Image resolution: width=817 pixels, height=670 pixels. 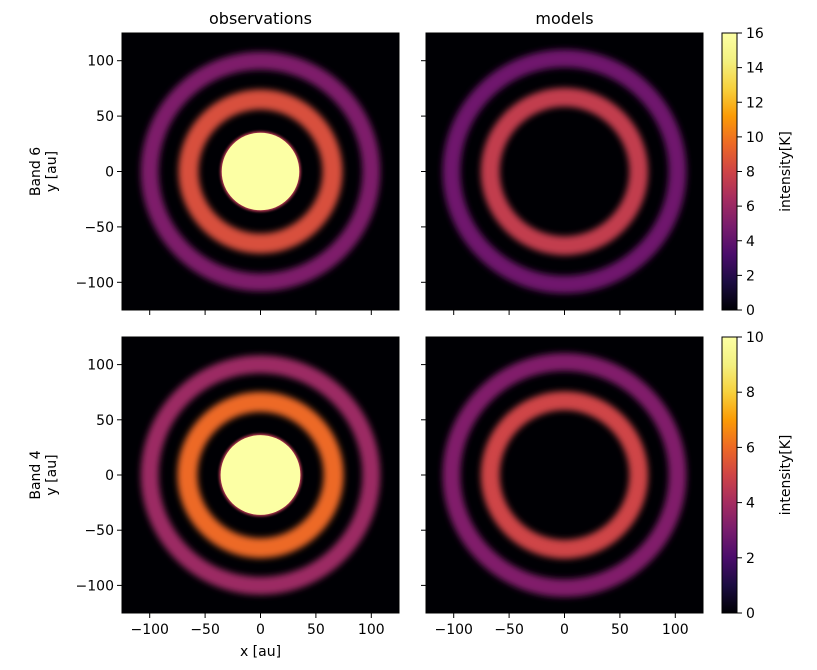 What do you see at coordinates (757, 172) in the screenshot?
I see `colorbar: 0 2 4 6 8 10 12 14 16 intensity[K]` at bounding box center [757, 172].